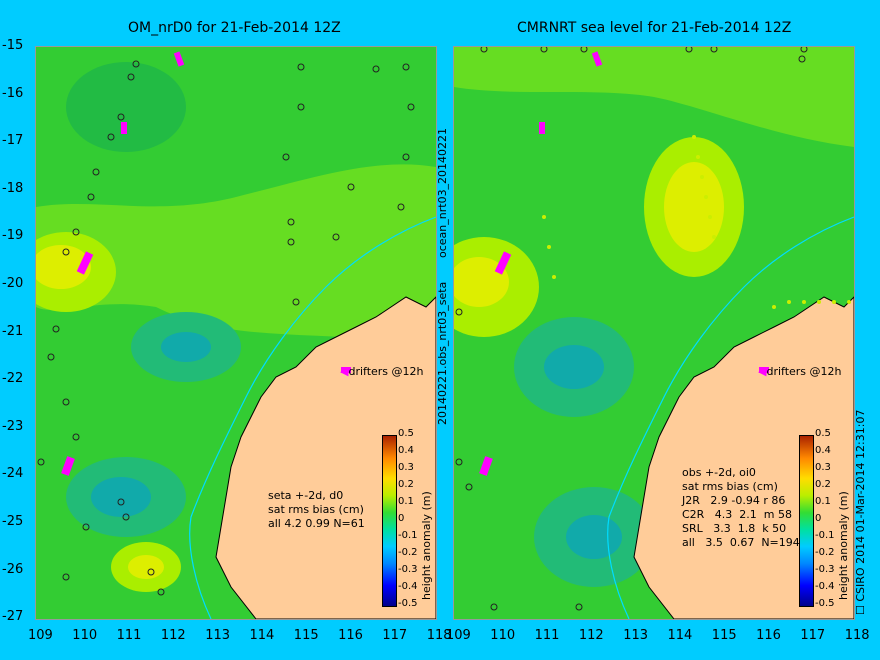  I want to click on land-mass, so click(325, 457).